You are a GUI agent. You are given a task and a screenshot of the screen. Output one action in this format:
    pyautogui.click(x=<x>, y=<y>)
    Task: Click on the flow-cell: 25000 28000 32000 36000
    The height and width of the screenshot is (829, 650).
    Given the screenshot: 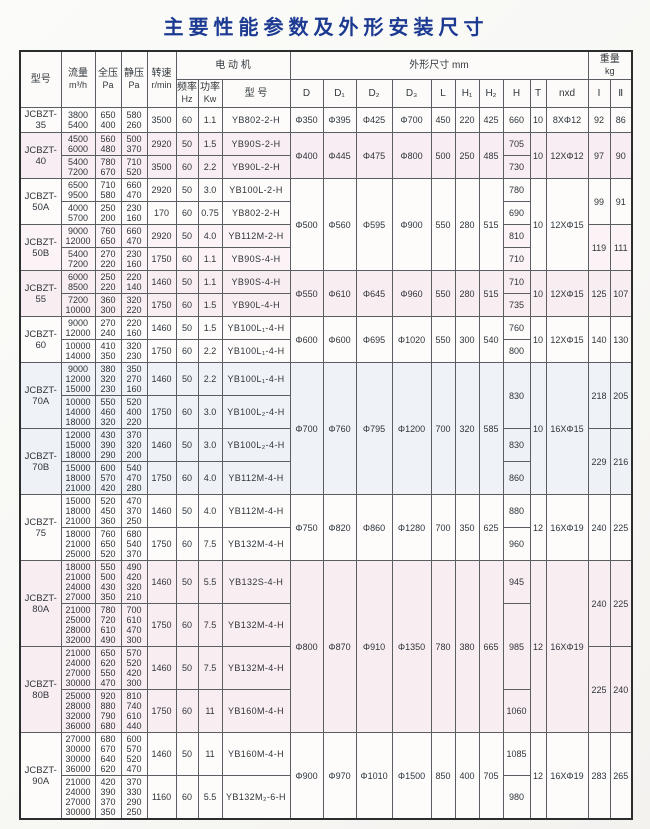 What is the action you would take?
    pyautogui.click(x=78, y=711)
    